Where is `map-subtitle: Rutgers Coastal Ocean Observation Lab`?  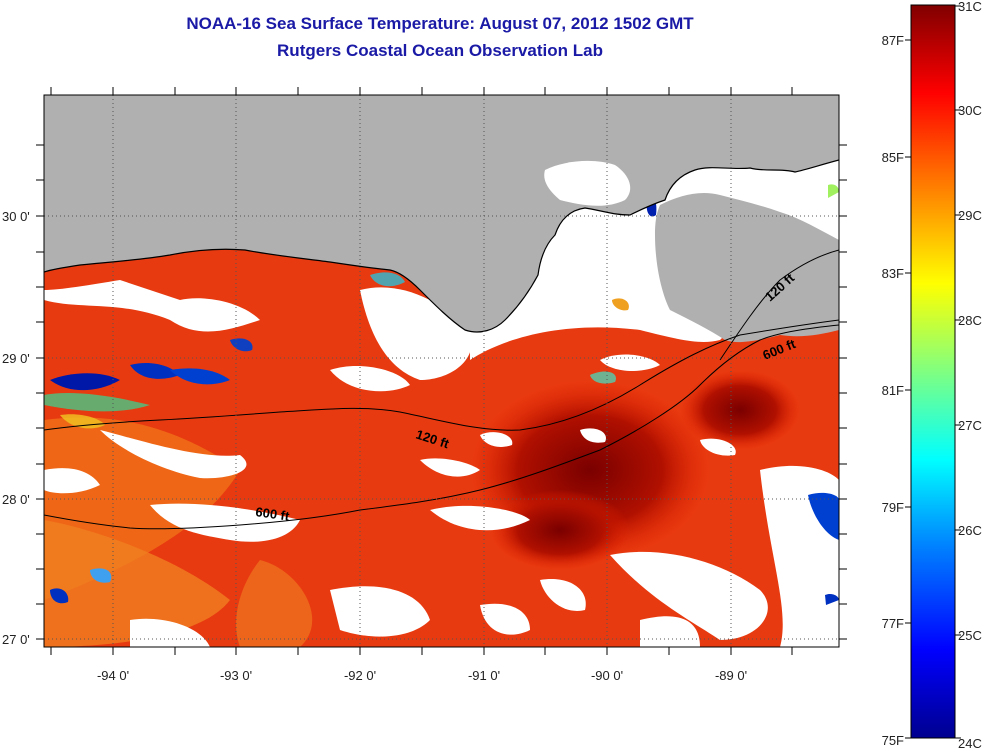
map-subtitle: Rutgers Coastal Ocean Observation Lab is located at coordinates (440, 50).